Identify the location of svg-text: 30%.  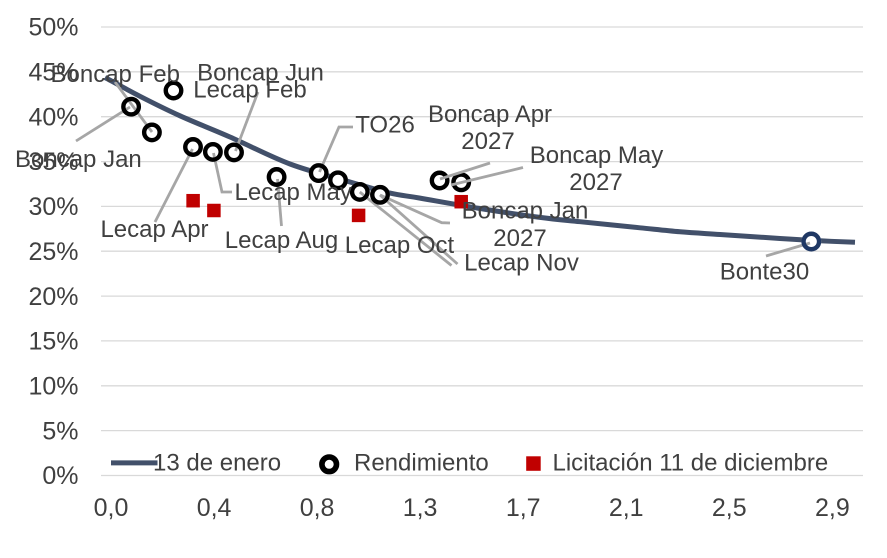
(53, 207).